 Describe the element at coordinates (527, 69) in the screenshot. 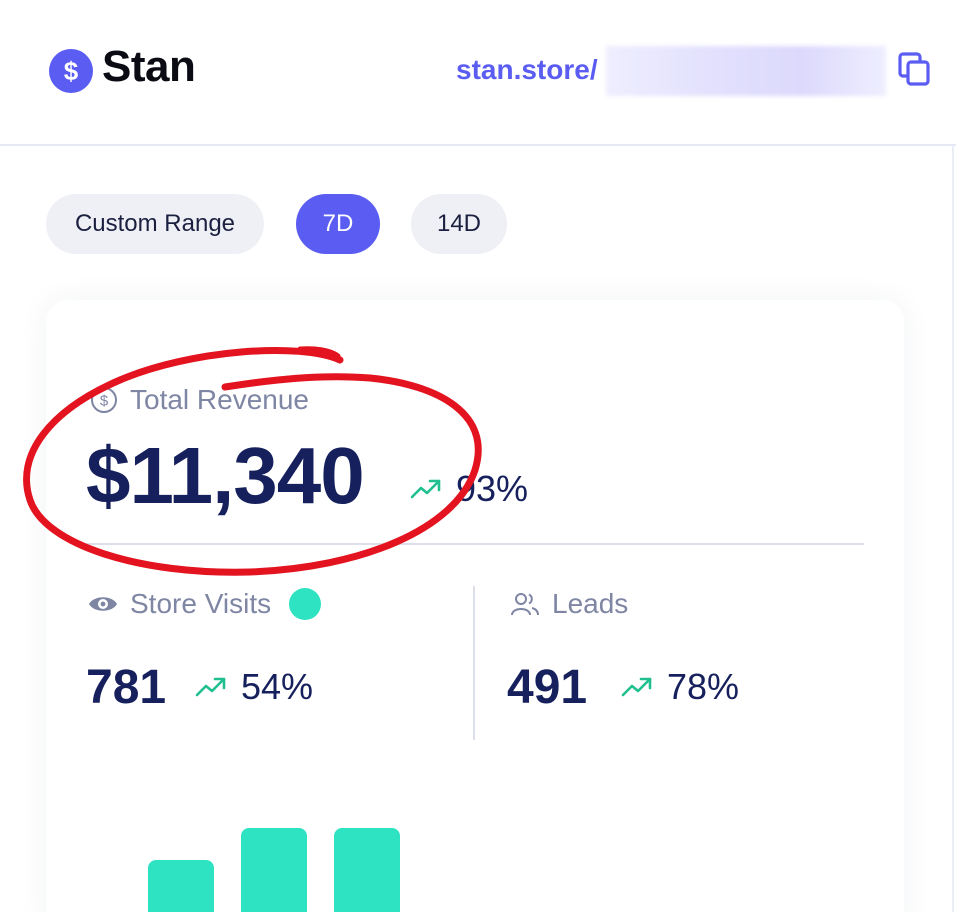

I see `store-url-link: stan.store/` at that location.